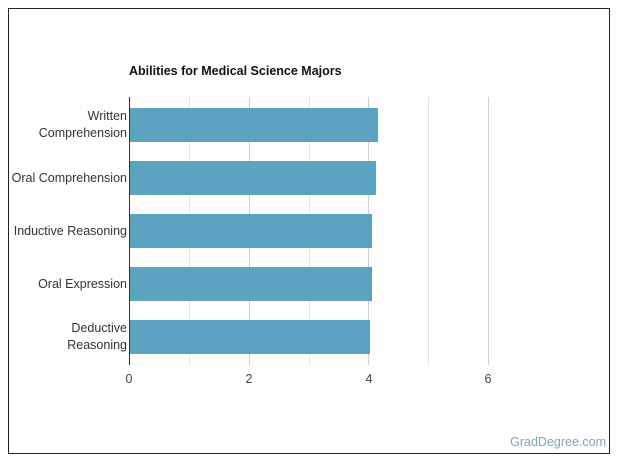 The image size is (620, 465). What do you see at coordinates (97, 345) in the screenshot?
I see `category-label-line: Reasoning` at bounding box center [97, 345].